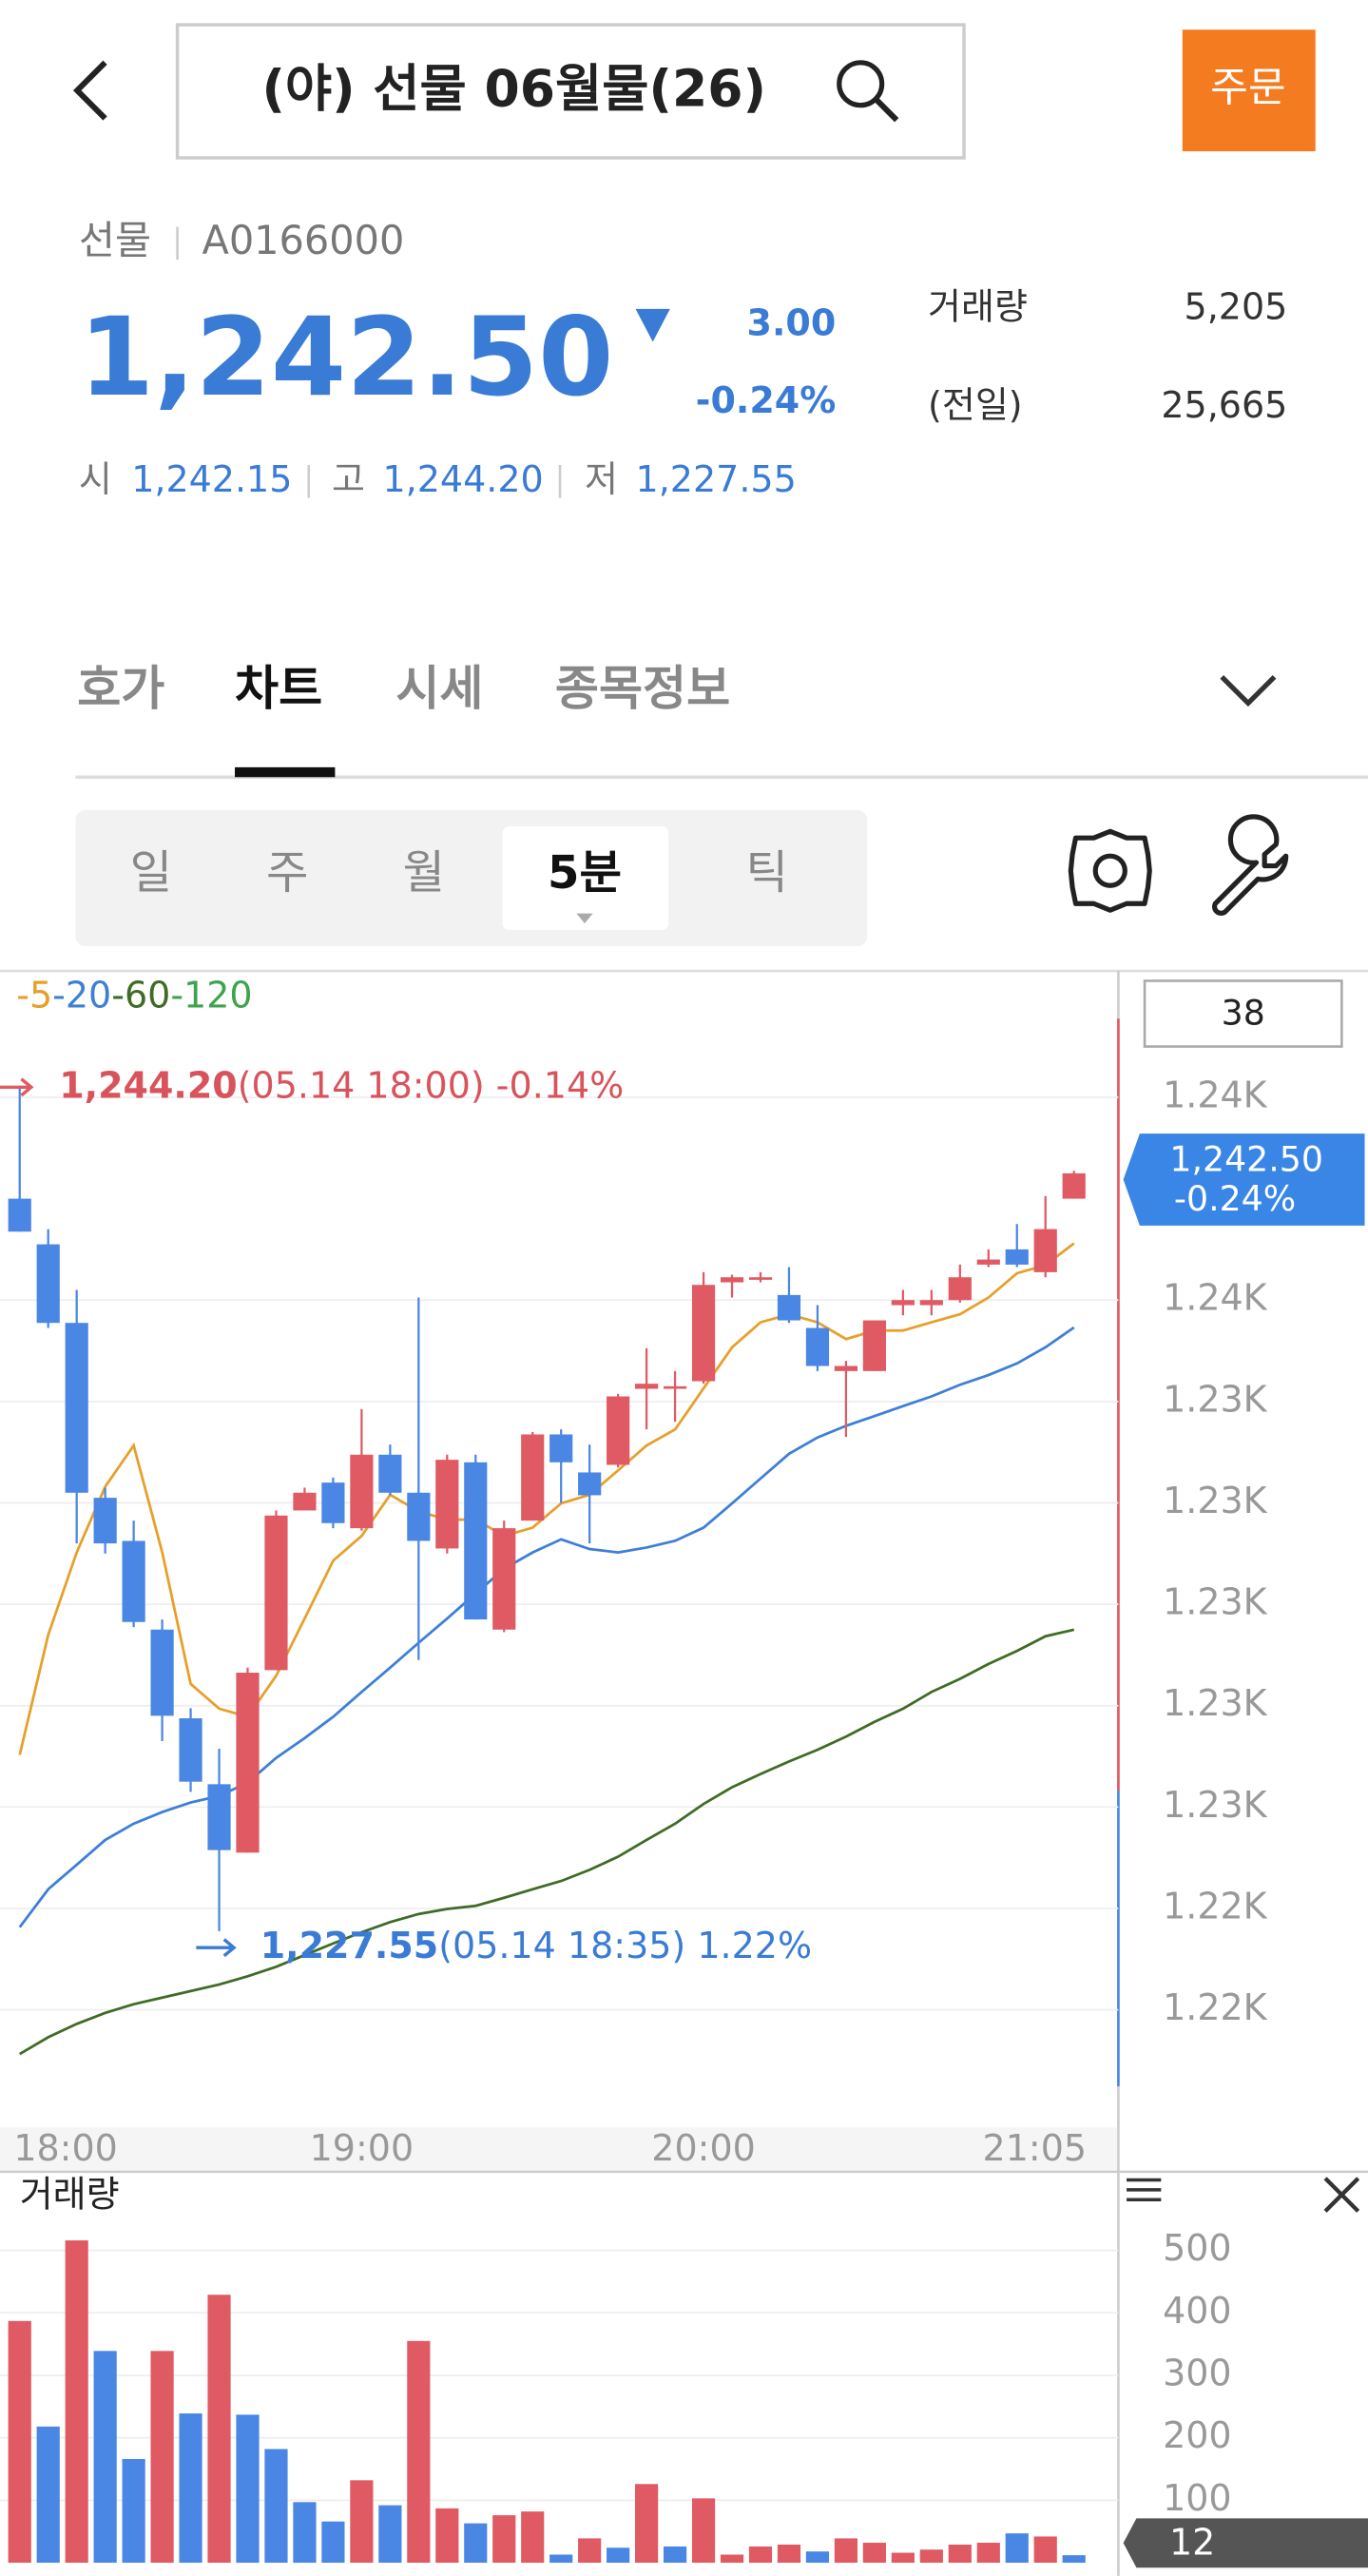 The height and width of the screenshot is (2576, 1368). I want to click on low-label: 저, so click(601, 479).